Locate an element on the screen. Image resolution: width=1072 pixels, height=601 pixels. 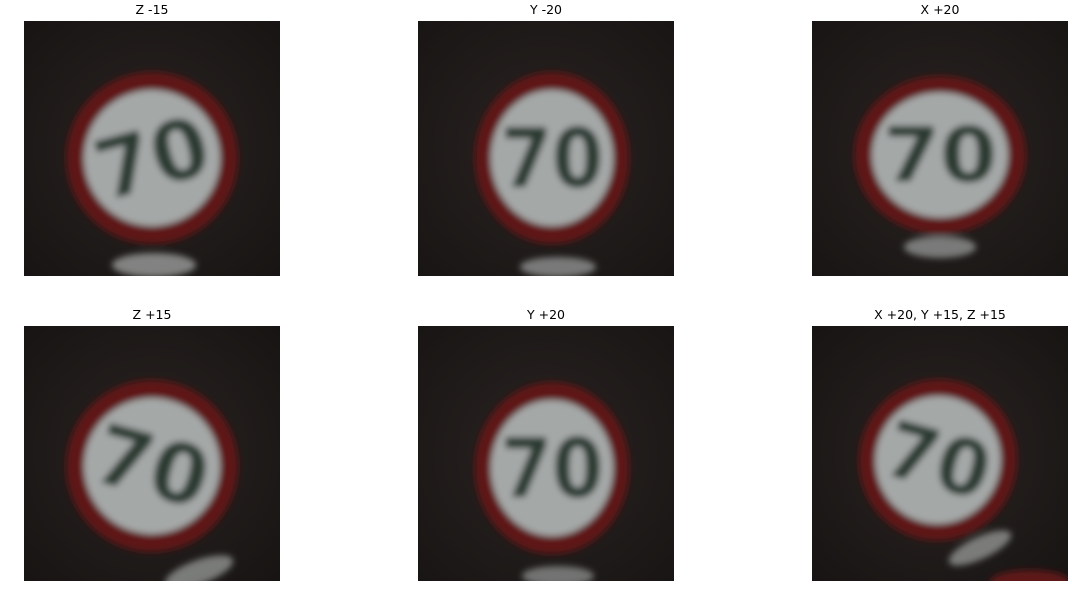
panel-x-plus-20: X +20 70 is located at coordinates (940, 138).